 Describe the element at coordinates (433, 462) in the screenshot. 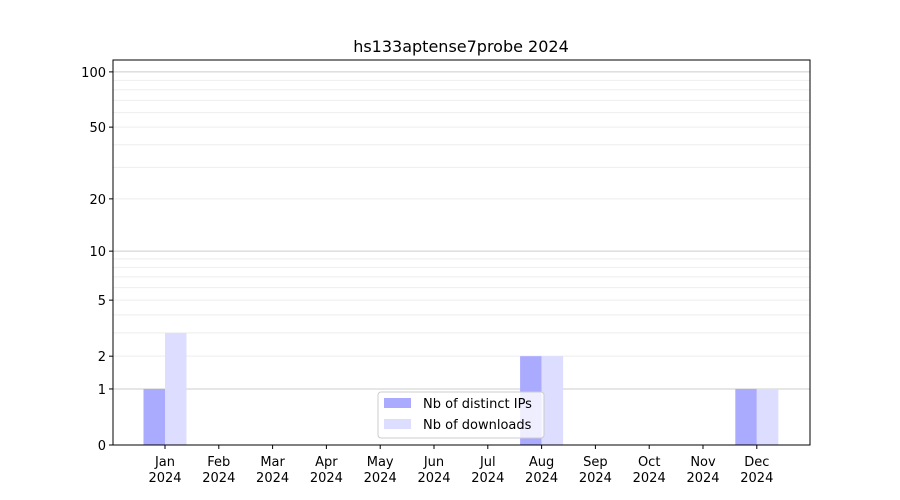

I see `x-tick-label: Jun` at that location.